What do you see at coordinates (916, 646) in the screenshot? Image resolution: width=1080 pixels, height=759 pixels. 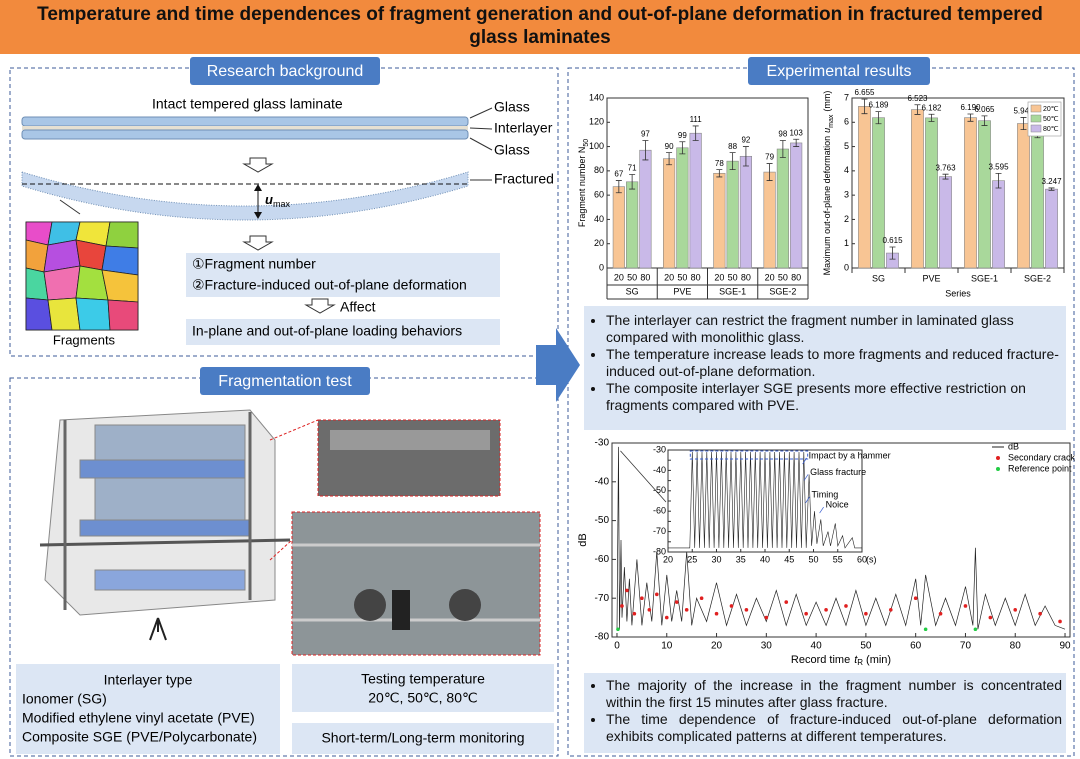 I see `x-tick-label: 60` at bounding box center [916, 646].